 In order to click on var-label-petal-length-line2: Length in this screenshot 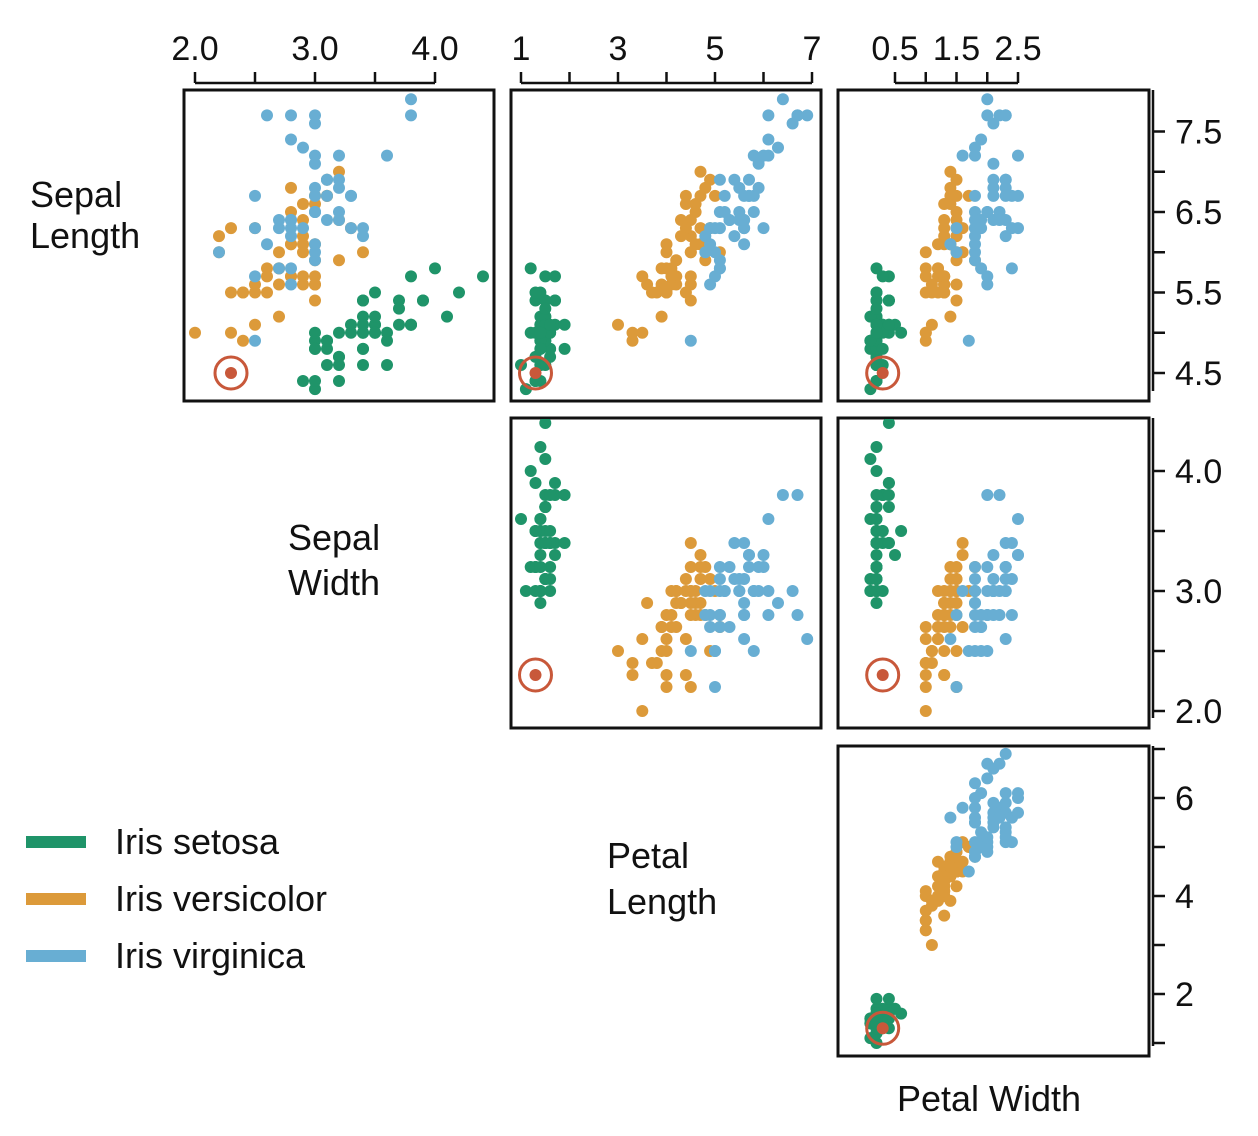, I will do `click(662, 901)`.